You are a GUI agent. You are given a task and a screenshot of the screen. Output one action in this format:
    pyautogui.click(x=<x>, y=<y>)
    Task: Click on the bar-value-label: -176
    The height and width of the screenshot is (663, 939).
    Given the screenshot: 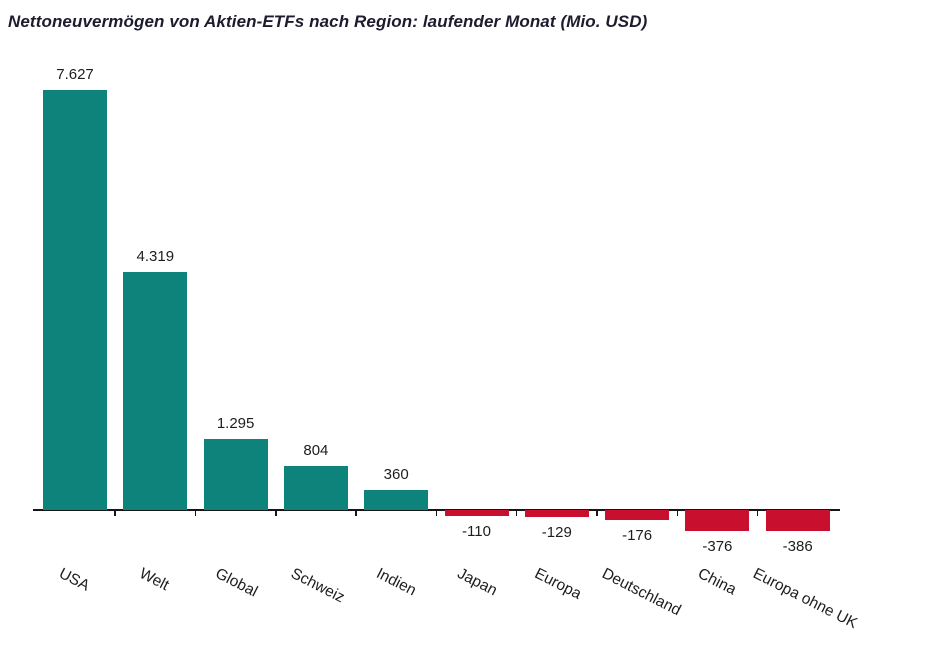 What is the action you would take?
    pyautogui.click(x=637, y=535)
    